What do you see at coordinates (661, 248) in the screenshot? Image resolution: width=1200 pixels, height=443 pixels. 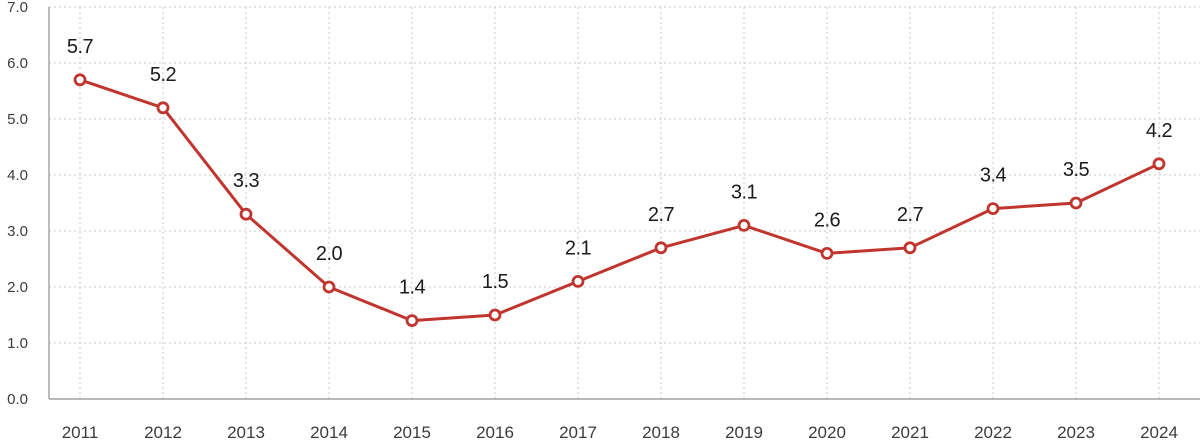 I see `data-point-2018` at bounding box center [661, 248].